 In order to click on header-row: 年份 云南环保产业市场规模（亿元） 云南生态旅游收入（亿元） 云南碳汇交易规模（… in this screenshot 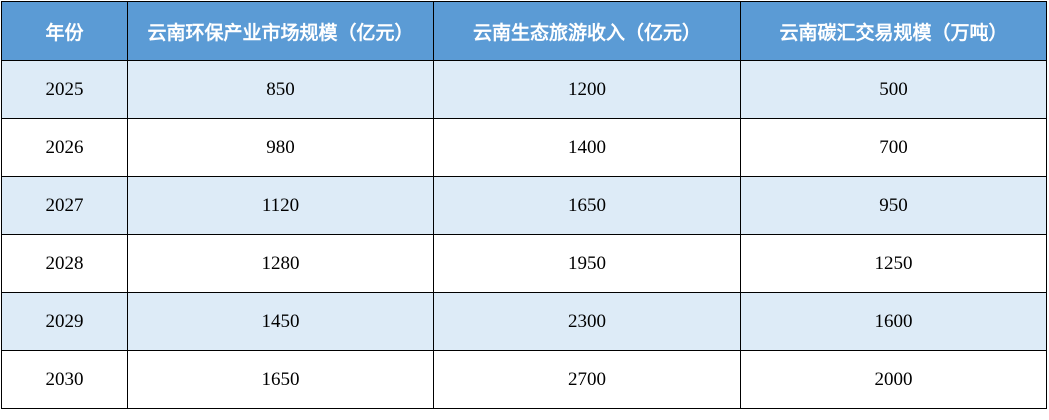, I will do `click(524, 31)`.